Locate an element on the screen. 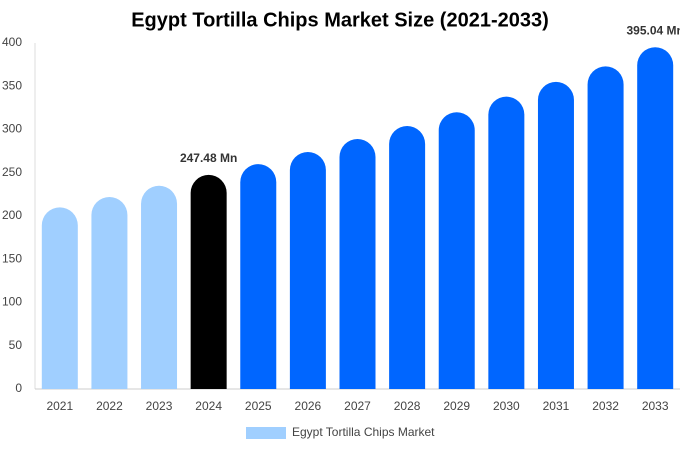  y-tick-label: 0 is located at coordinates (18, 388).